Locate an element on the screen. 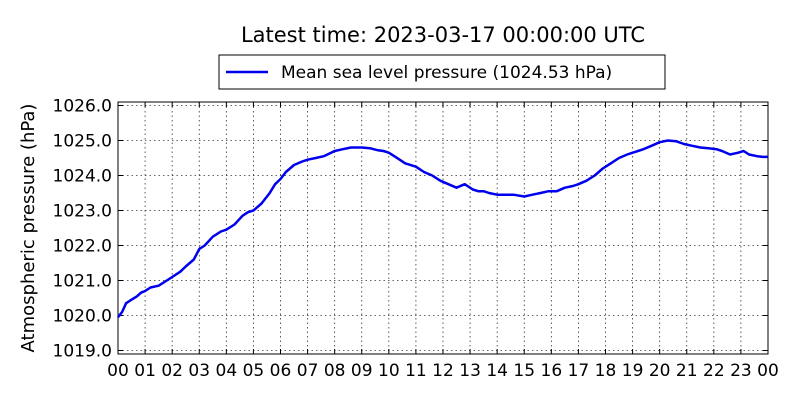 The height and width of the screenshot is (400, 800). x-tick-label: 09 is located at coordinates (362, 371).